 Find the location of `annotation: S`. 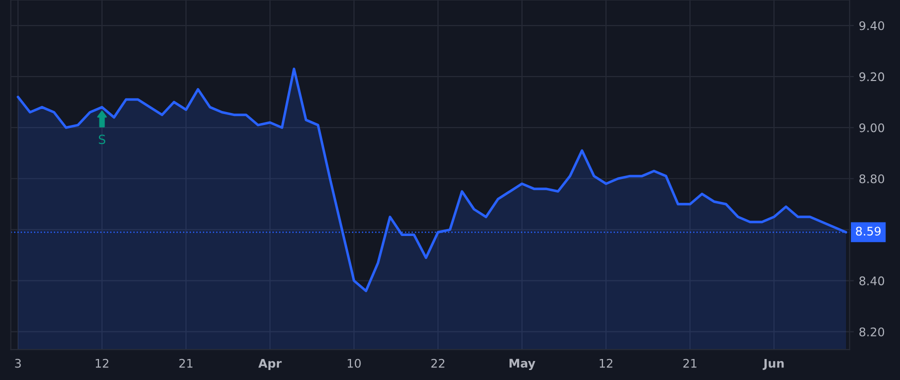

annotation: S is located at coordinates (102, 139).